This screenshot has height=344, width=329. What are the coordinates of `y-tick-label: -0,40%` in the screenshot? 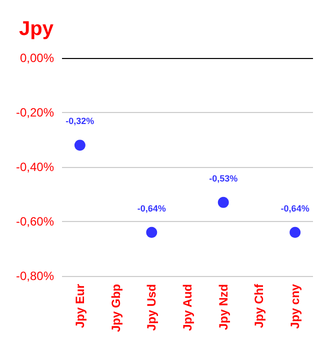 It's located at (35, 167).